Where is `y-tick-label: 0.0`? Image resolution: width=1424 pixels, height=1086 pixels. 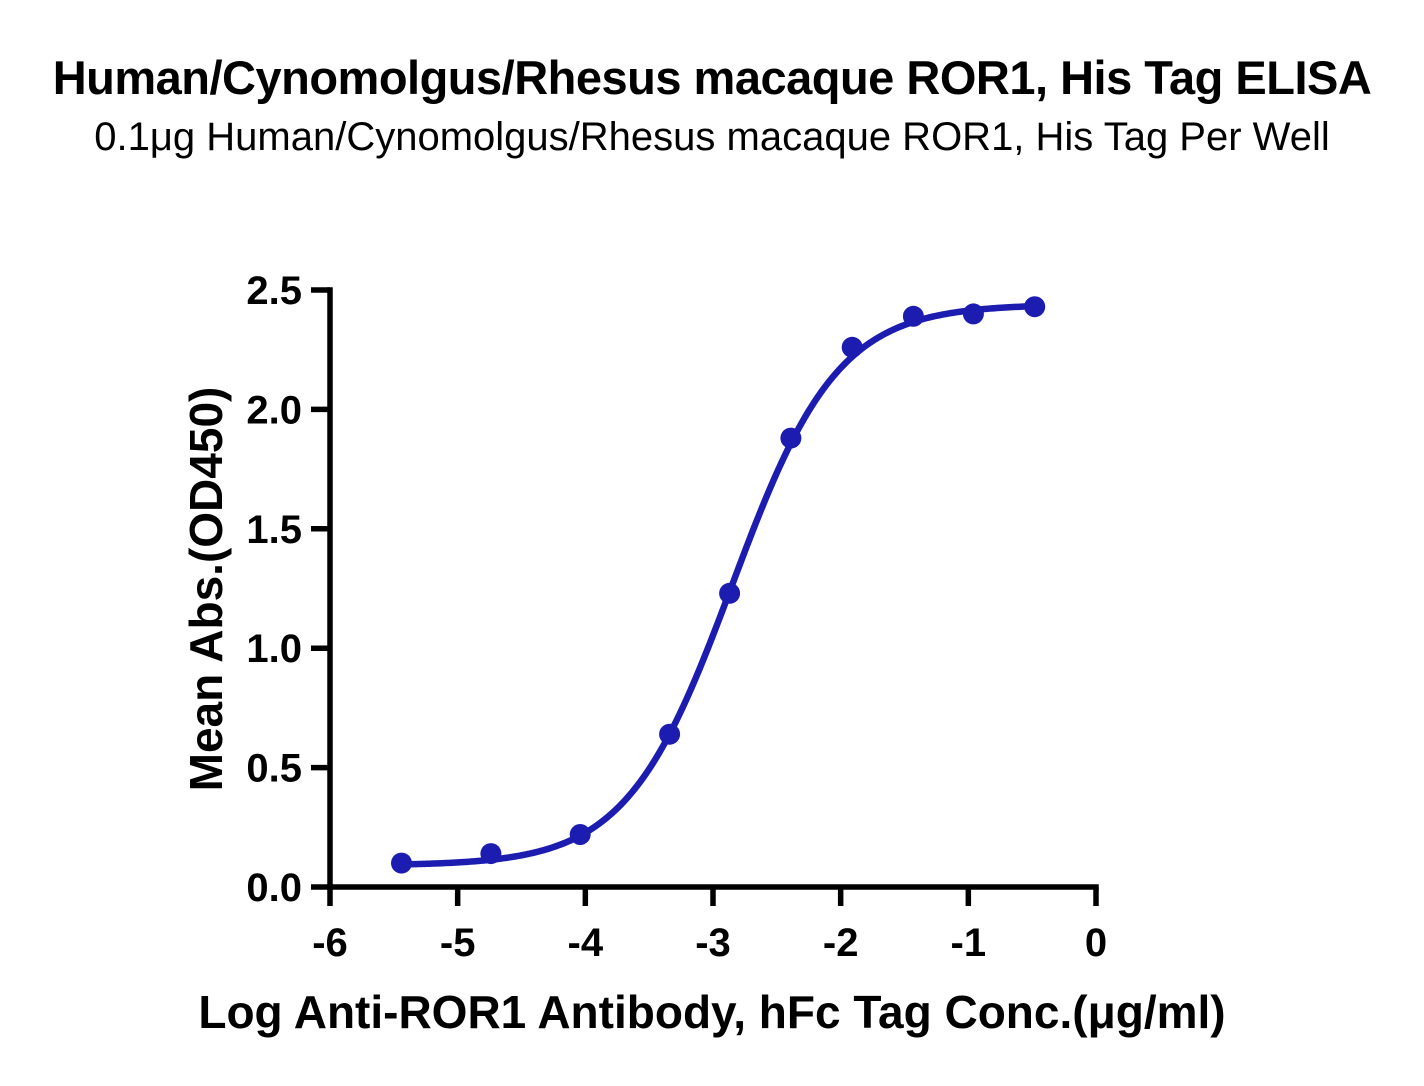 y-tick-label: 0.0 is located at coordinates (274, 888).